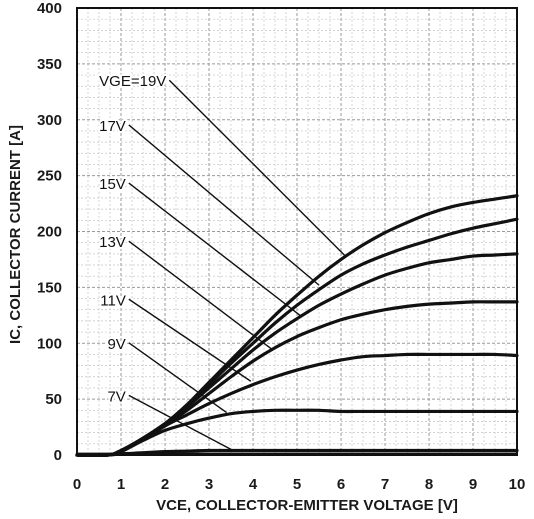  What do you see at coordinates (209, 484) in the screenshot?
I see `x-tick-label: 3` at bounding box center [209, 484].